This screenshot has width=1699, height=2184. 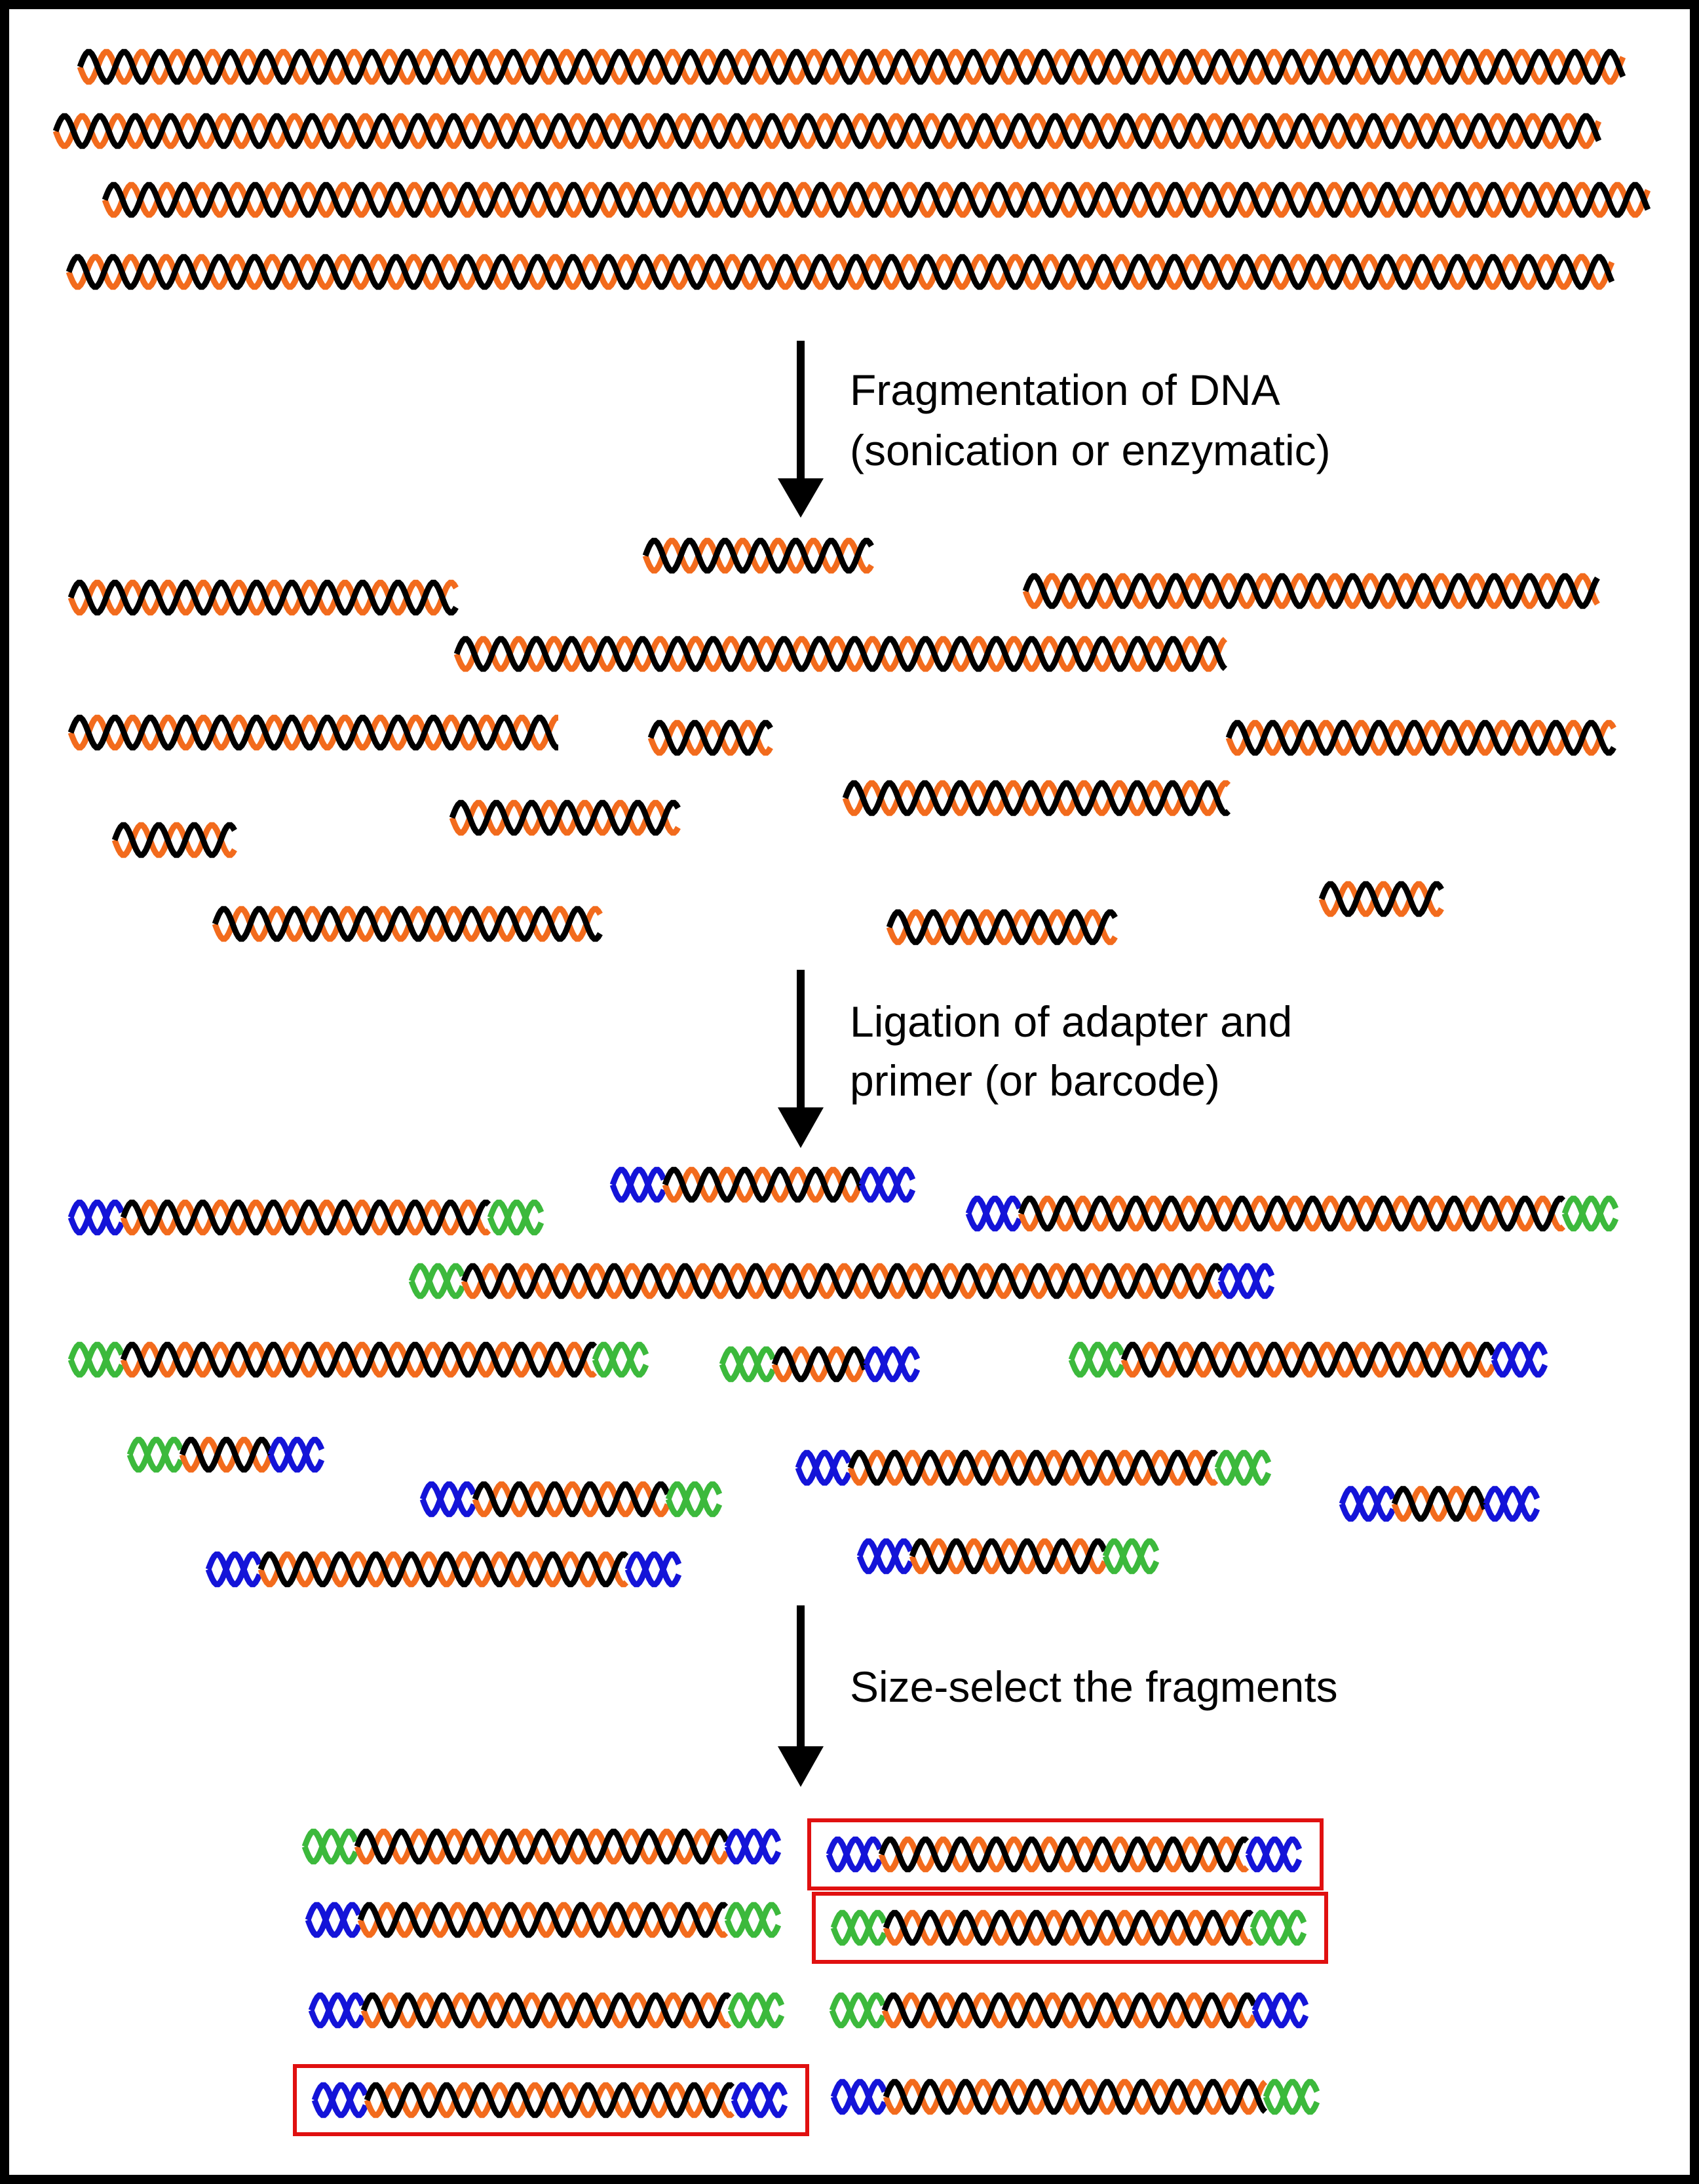 I want to click on step-size-selection: Size-select the fragments, so click(x=1058, y=1696).